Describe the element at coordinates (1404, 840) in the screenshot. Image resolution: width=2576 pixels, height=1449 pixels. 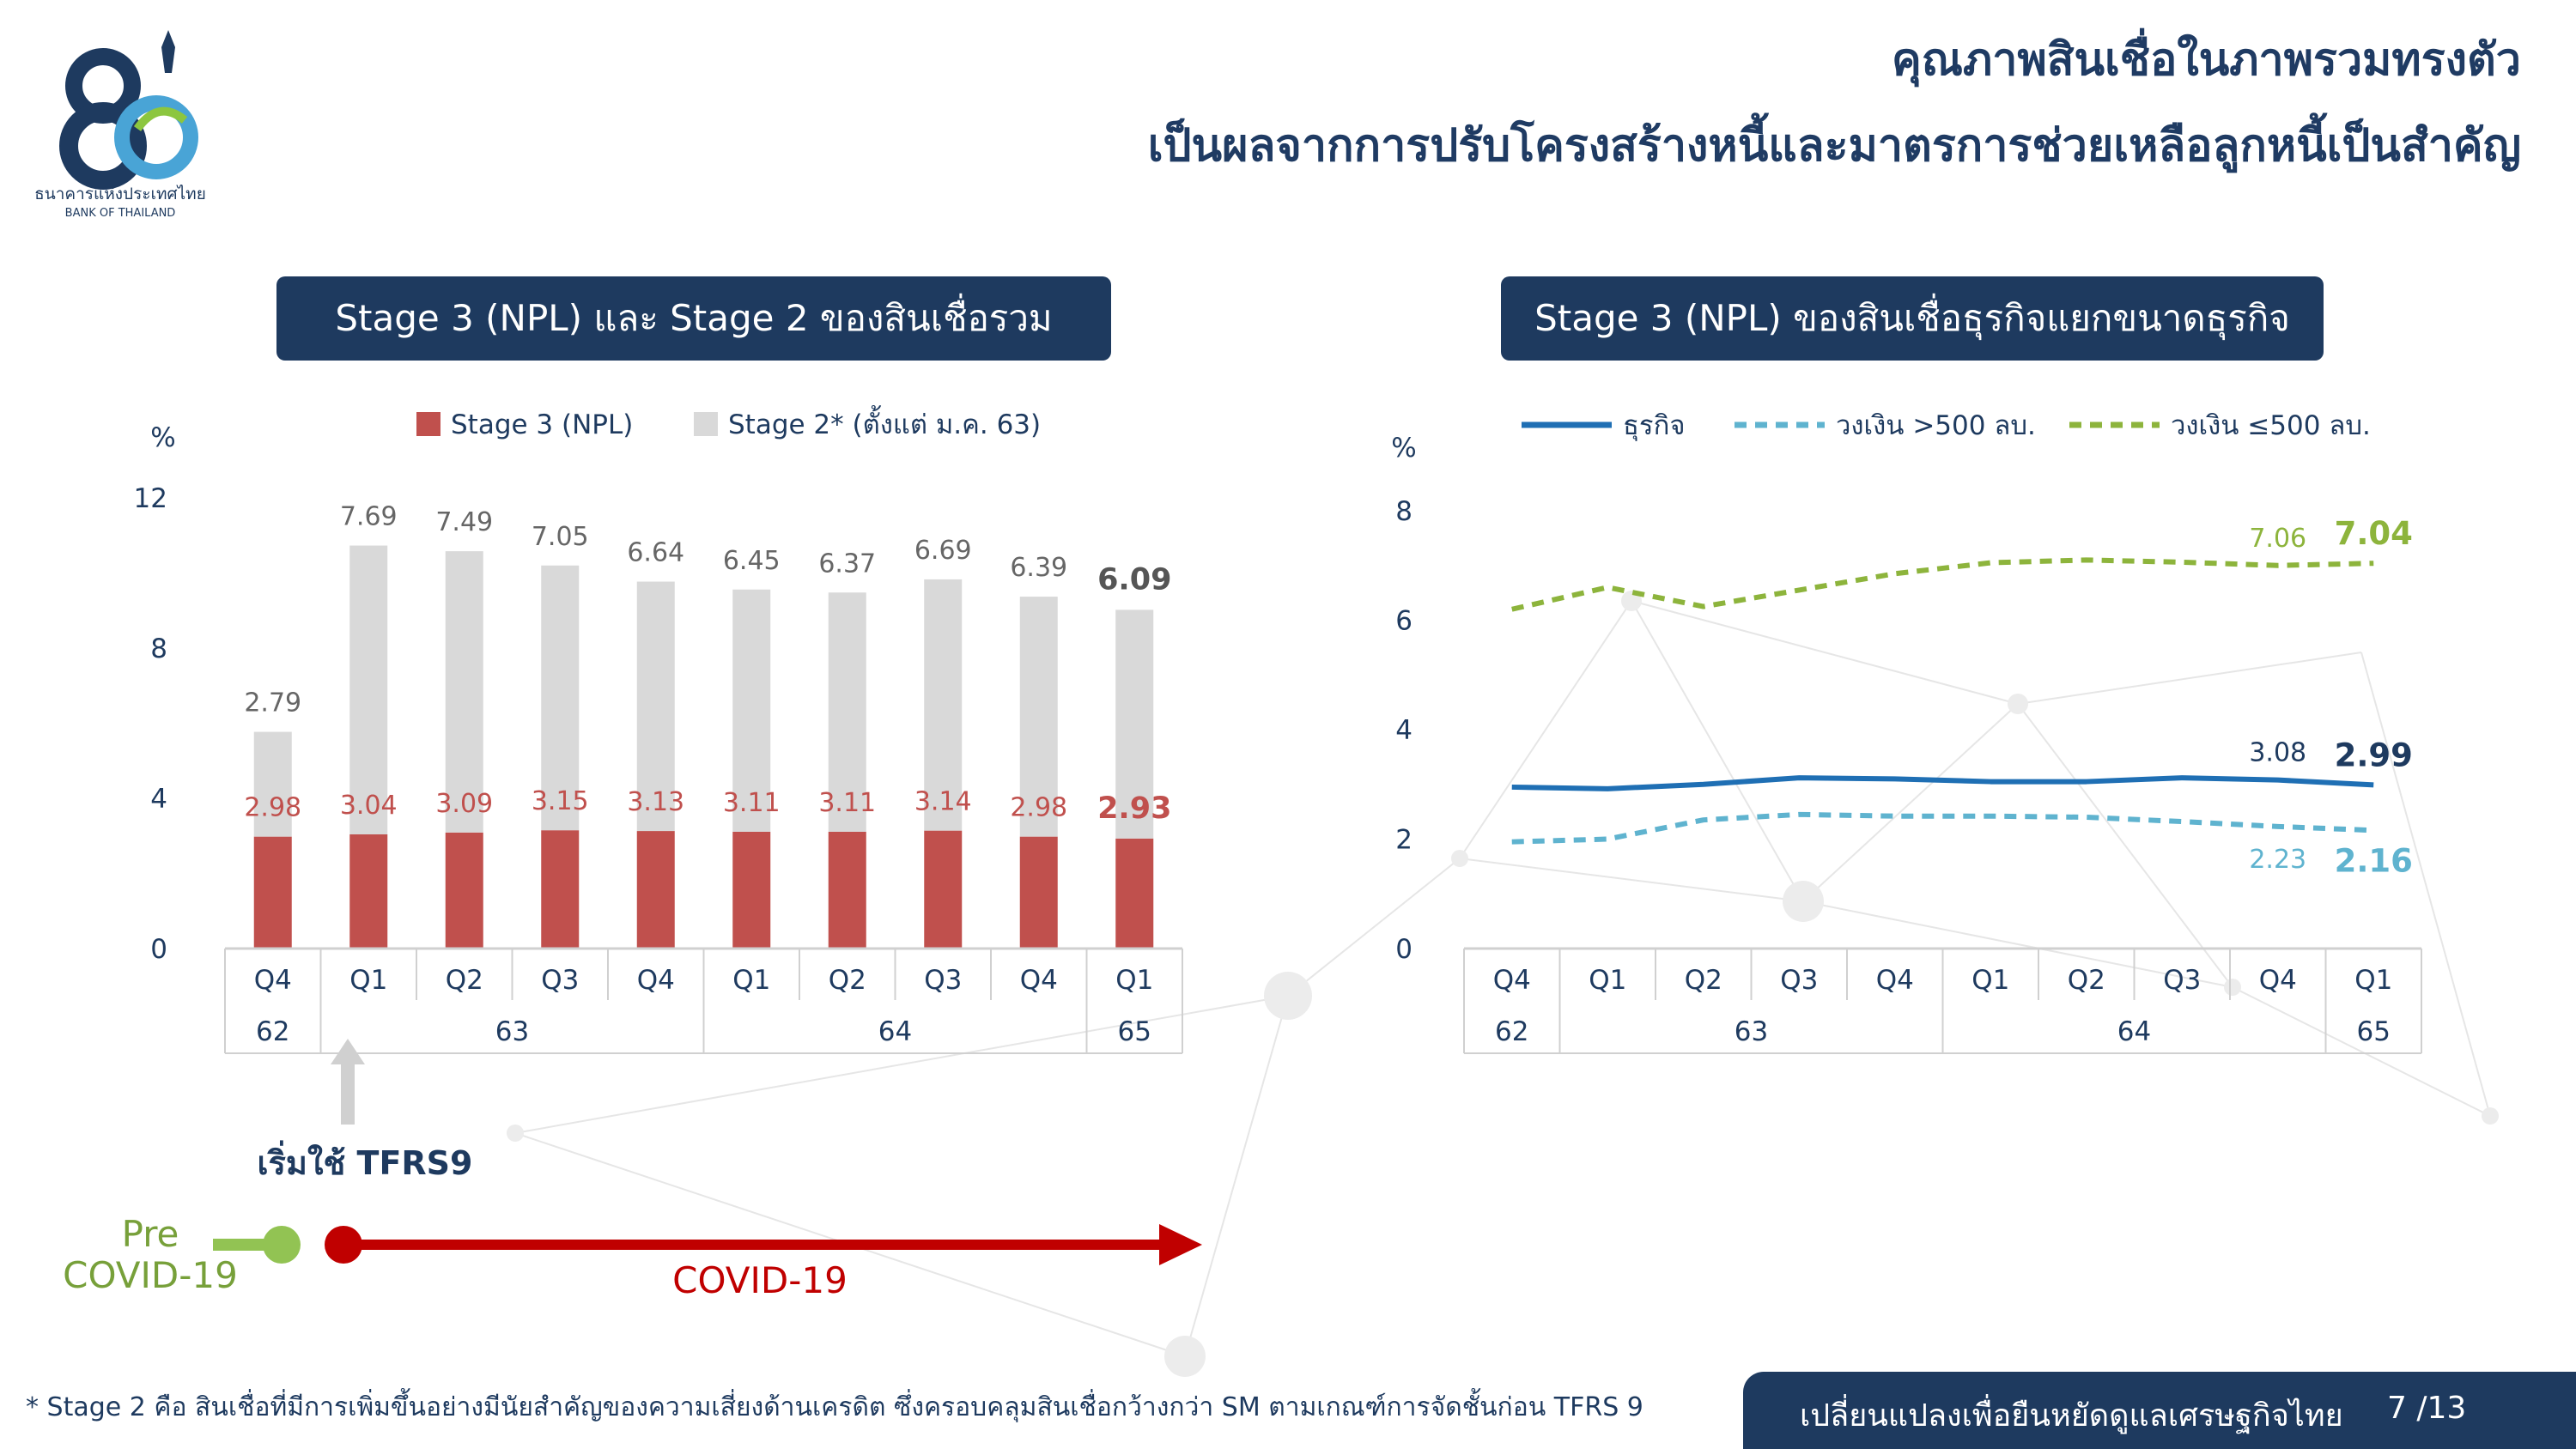
I see `y-tick-label: 2` at that location.